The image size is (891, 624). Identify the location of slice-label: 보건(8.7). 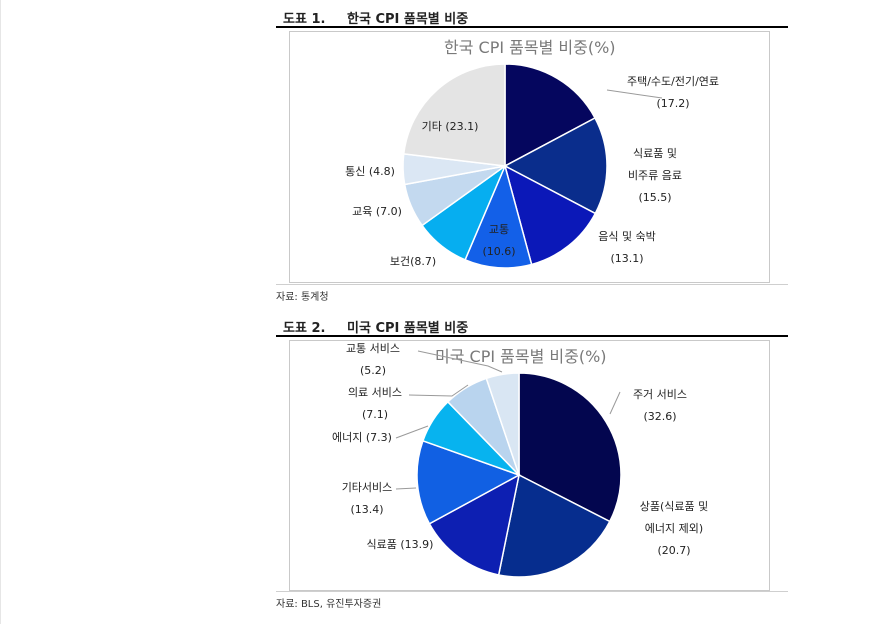
(413, 261).